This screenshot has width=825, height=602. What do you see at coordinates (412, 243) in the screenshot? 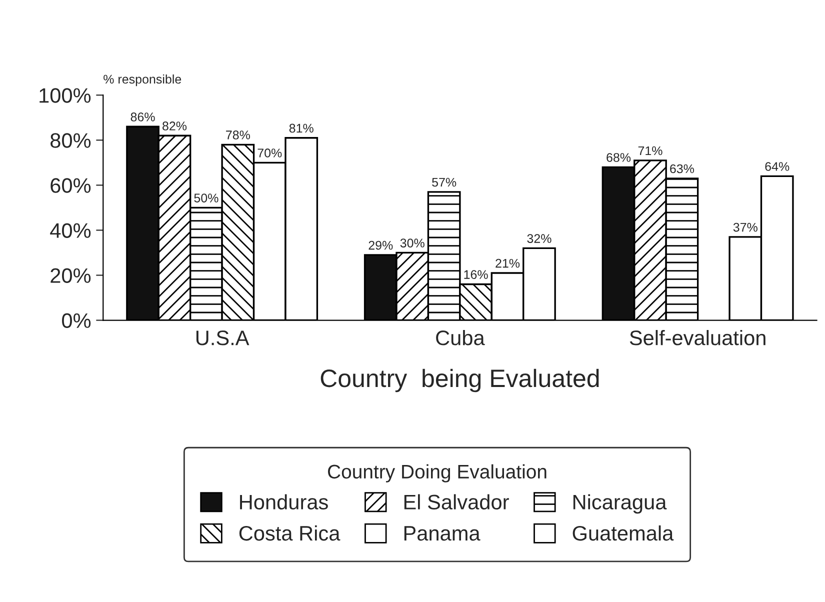
I see `data-label: 30%` at bounding box center [412, 243].